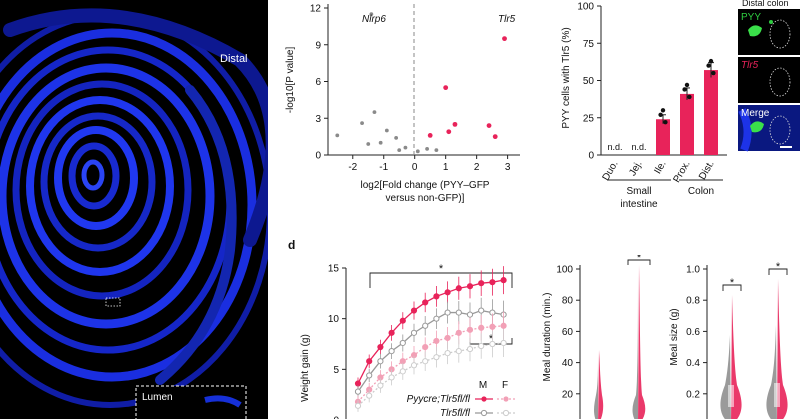 This screenshot has width=800, height=419. I want to click on wg-ytick-label: 0, so click(336, 417).